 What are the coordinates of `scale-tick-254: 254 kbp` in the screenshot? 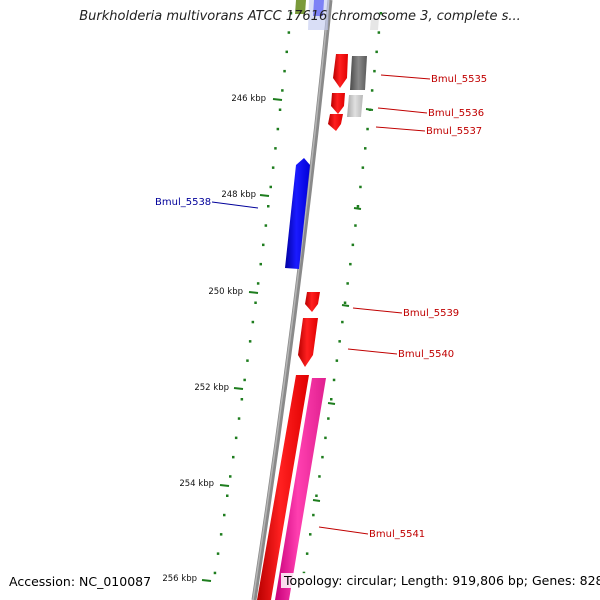 It's located at (204, 484).